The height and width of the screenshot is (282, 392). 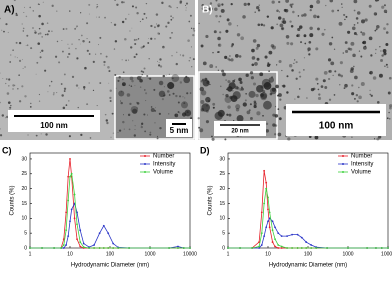 I want to click on series-line, so click(x=110, y=225).